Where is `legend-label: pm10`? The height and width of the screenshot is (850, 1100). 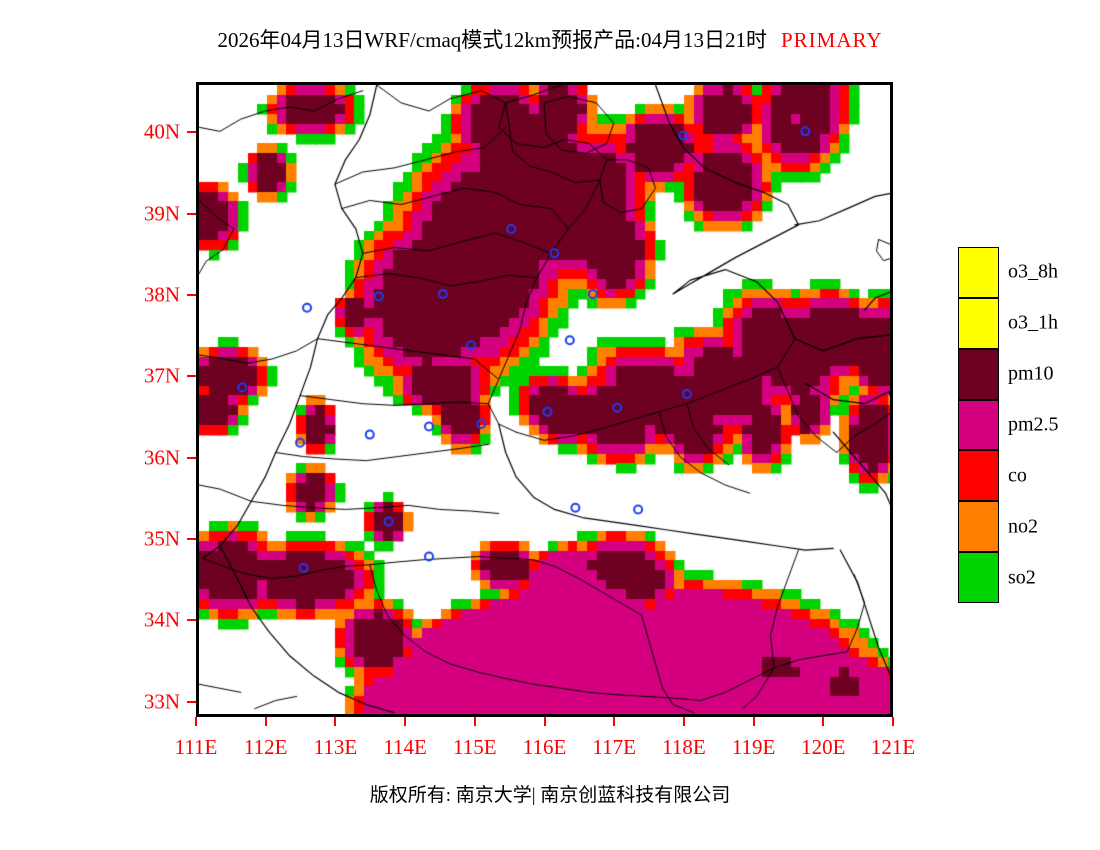 legend-label: pm10 is located at coordinates (1031, 373).